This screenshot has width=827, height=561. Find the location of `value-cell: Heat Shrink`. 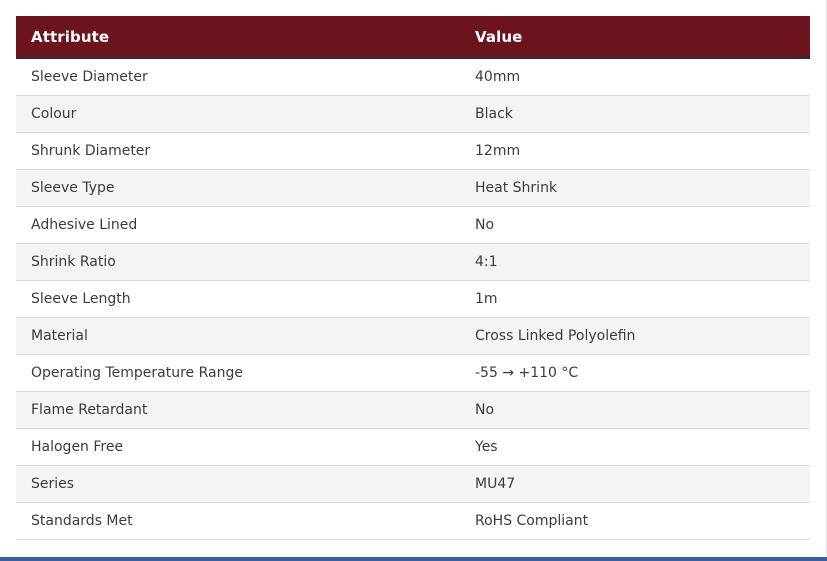

value-cell: Heat Shrink is located at coordinates (635, 188).